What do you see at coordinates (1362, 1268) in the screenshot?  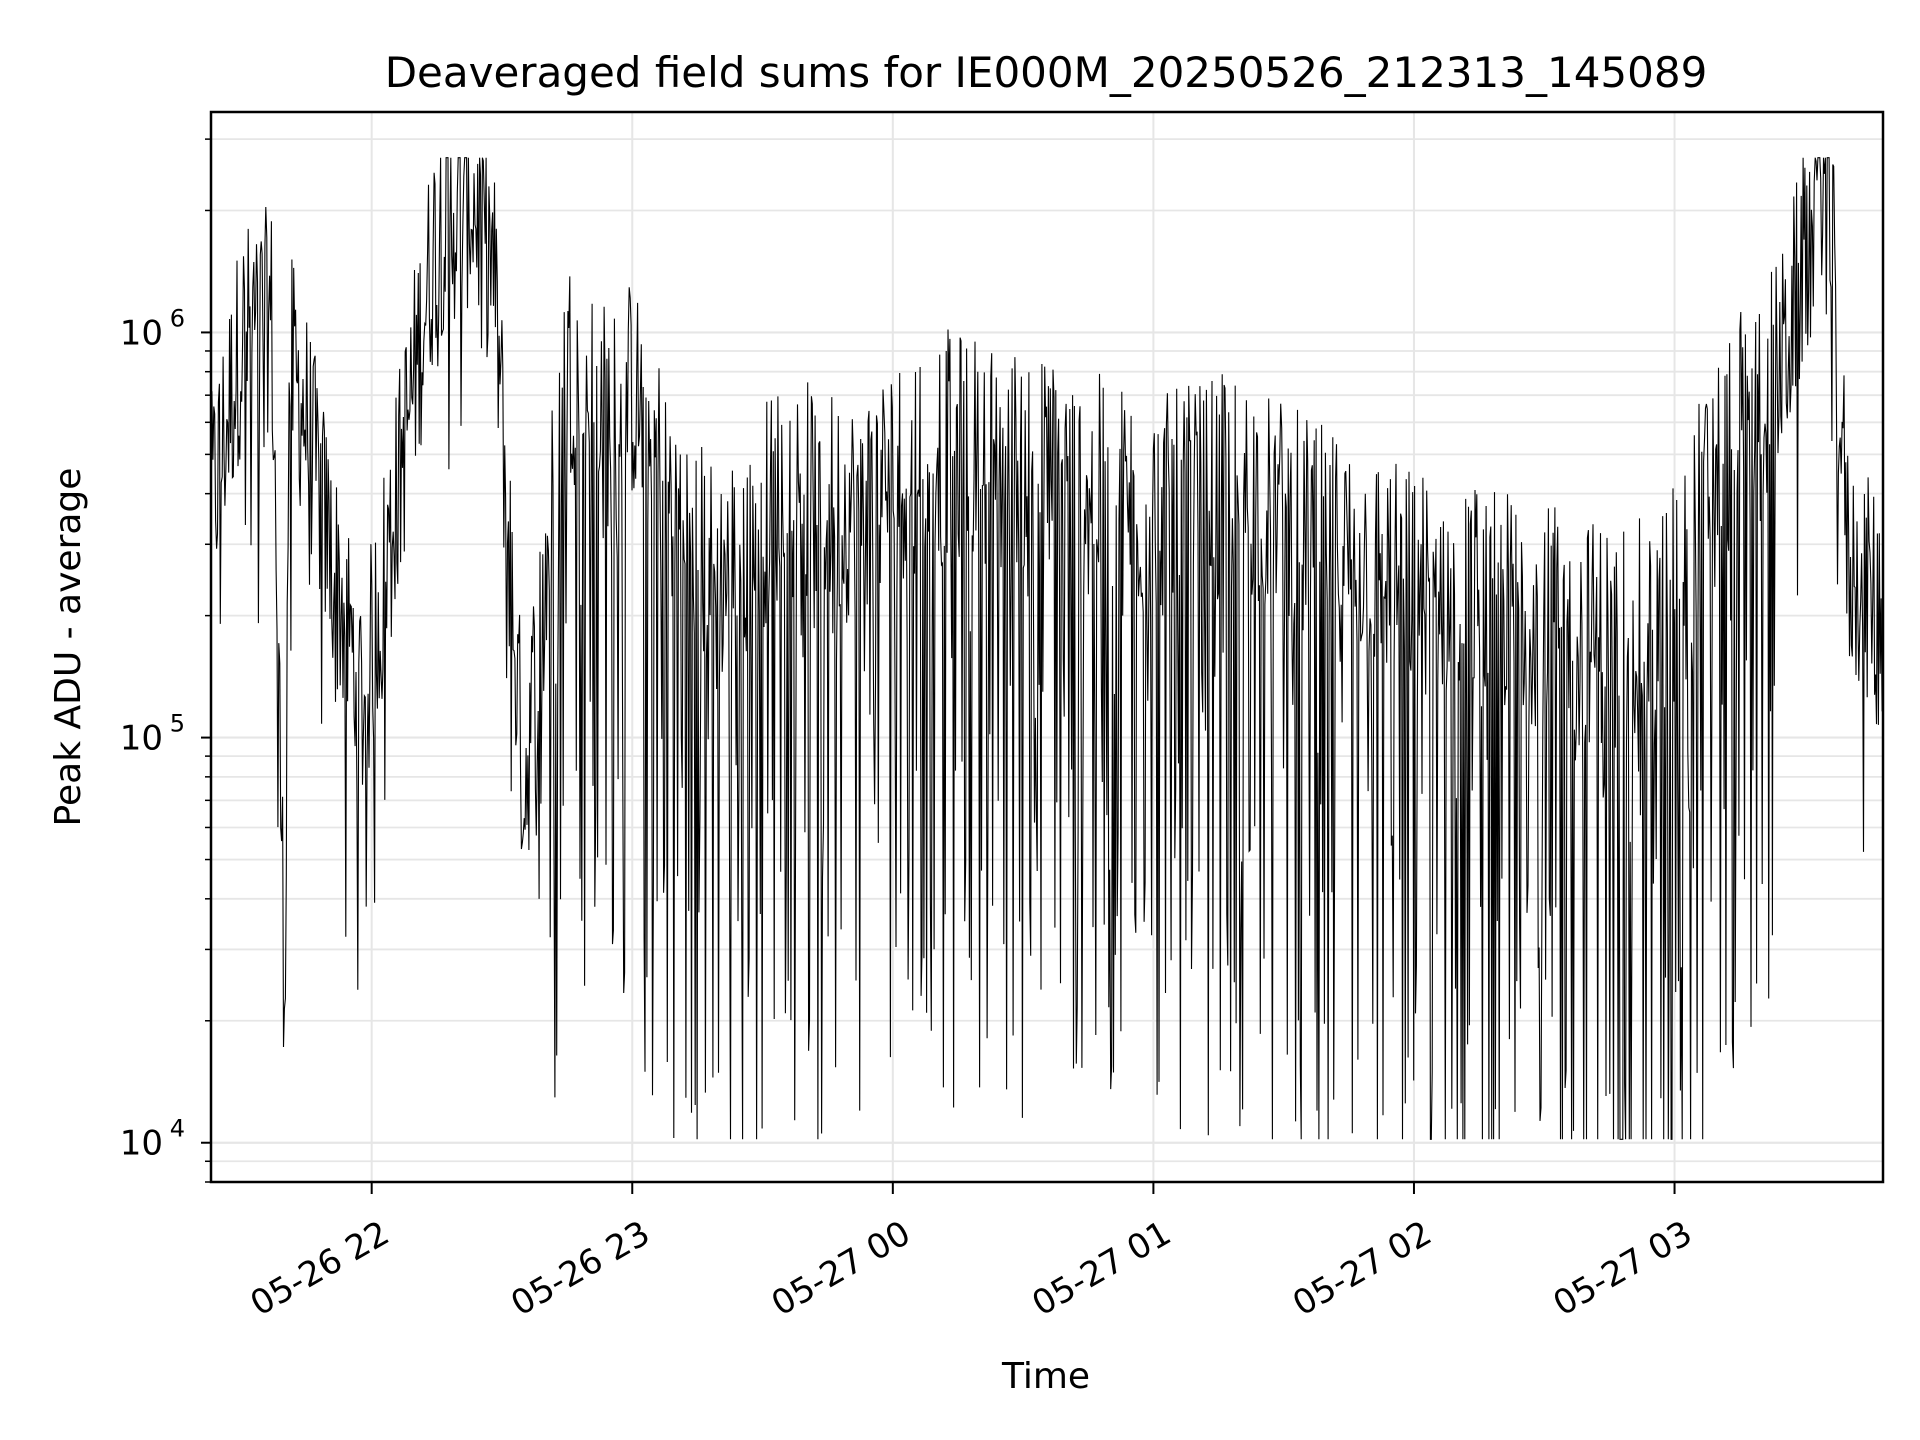 I see `x-tick-label: 05-27 02` at bounding box center [1362, 1268].